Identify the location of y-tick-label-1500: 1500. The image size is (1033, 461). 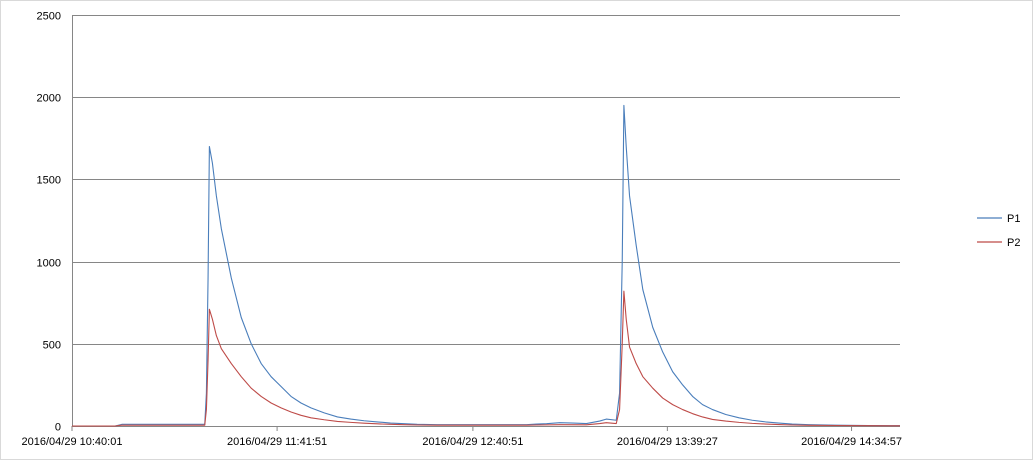
(49, 181).